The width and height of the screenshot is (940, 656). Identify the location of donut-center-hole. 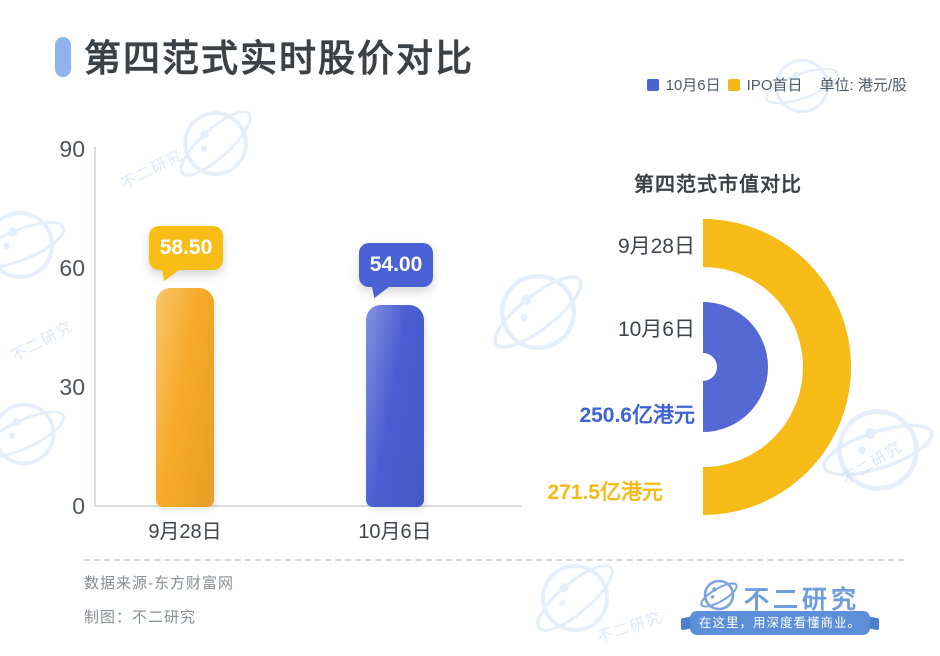
(703, 367).